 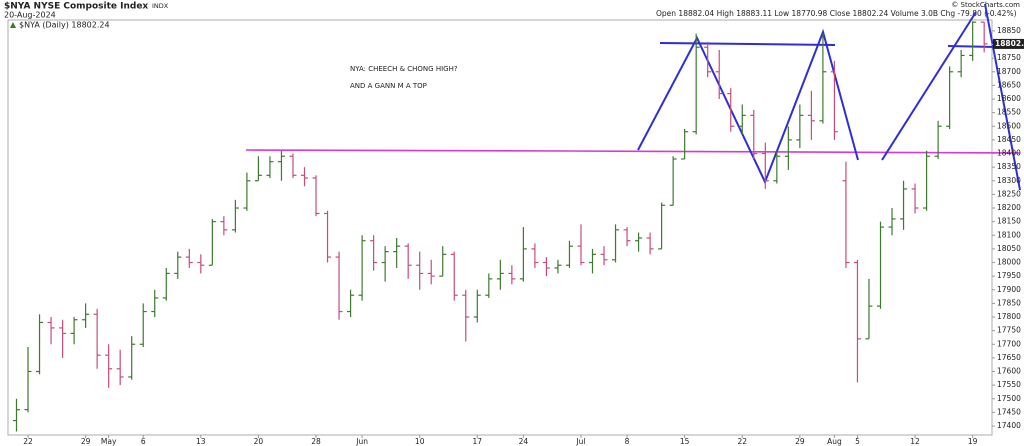 I want to click on y-tick-label: 18750, so click(x=1009, y=57).